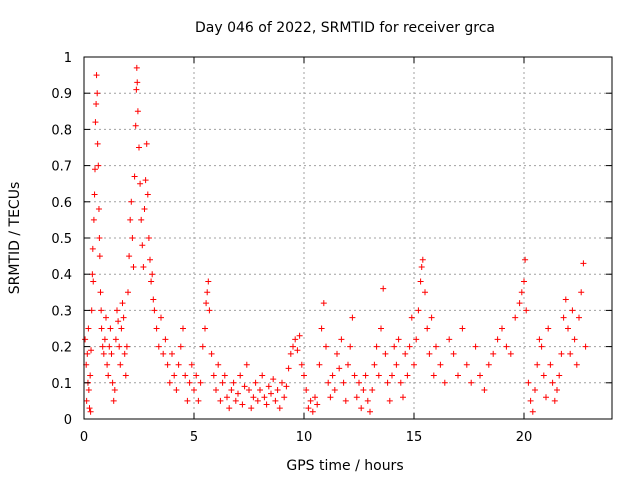 The width and height of the screenshot is (640, 480). Describe the element at coordinates (61, 203) in the screenshot. I see `y-tick-label: 0.6` at that location.